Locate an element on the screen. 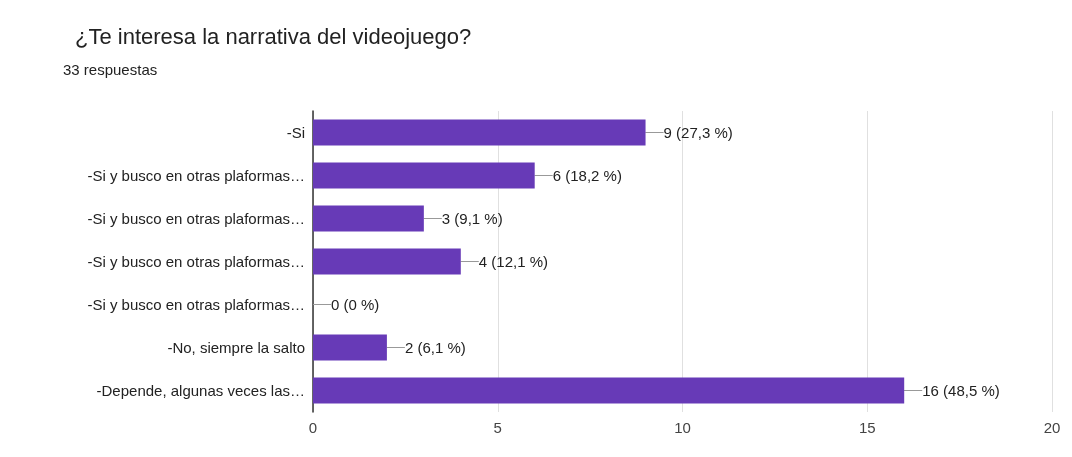  y-tick-label: -No, siempre la salto is located at coordinates (236, 347).